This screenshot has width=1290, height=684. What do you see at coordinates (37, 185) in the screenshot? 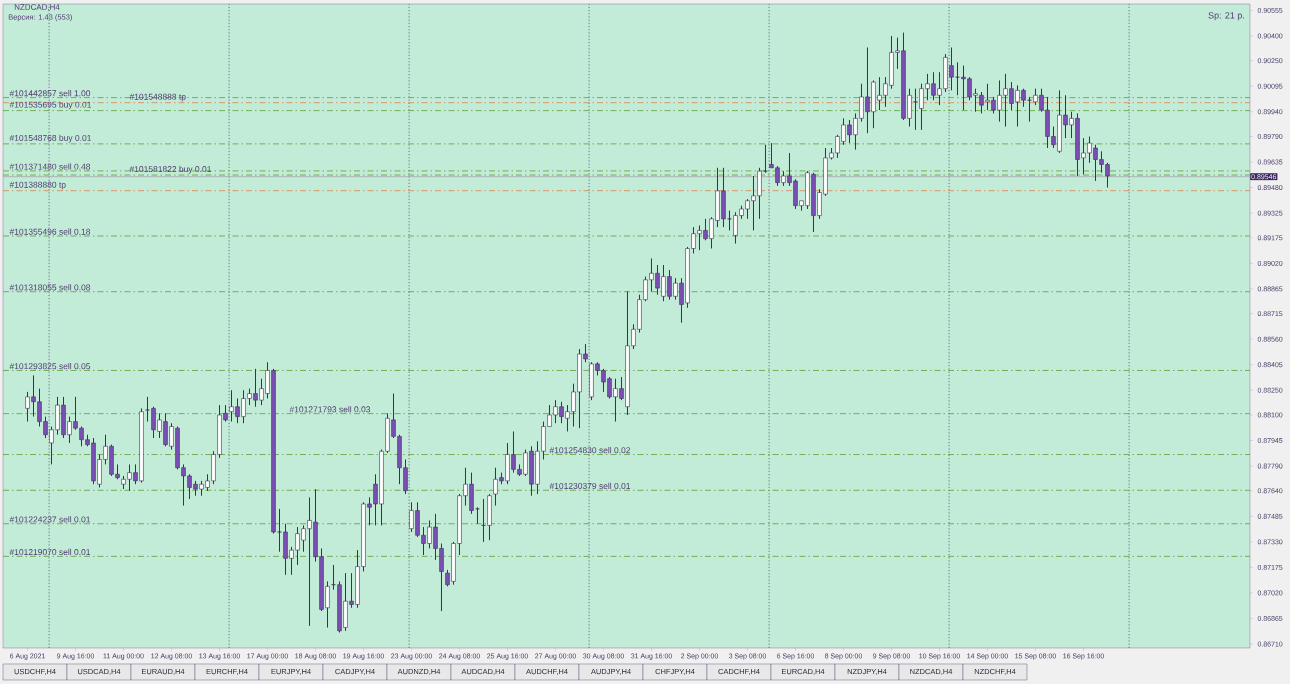
I see `ref-line-label: #101388880 tp` at bounding box center [37, 185].